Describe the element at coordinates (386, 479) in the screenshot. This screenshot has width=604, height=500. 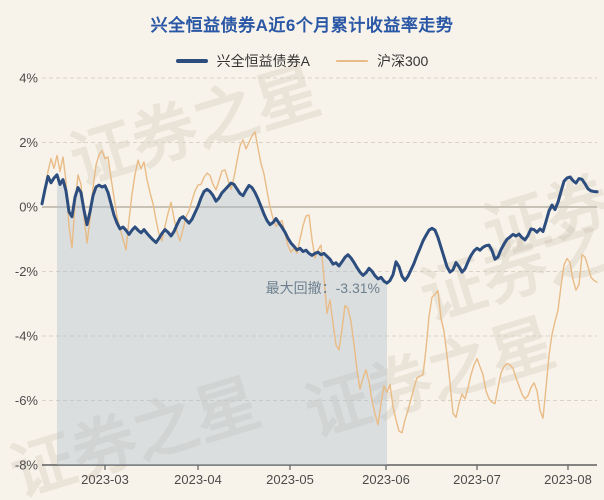
I see `x-axis-label: 2023-06` at that location.